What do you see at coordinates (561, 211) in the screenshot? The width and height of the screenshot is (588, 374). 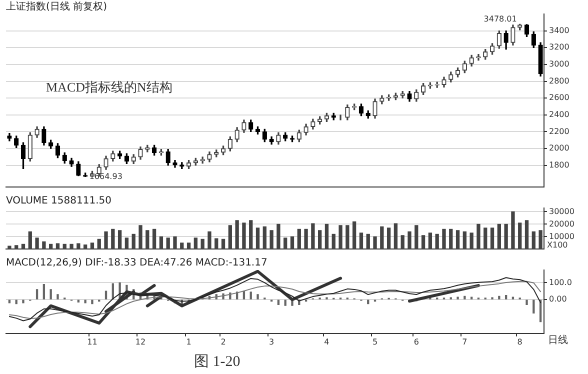 I see `y-tick-label: 30000` at bounding box center [561, 211].